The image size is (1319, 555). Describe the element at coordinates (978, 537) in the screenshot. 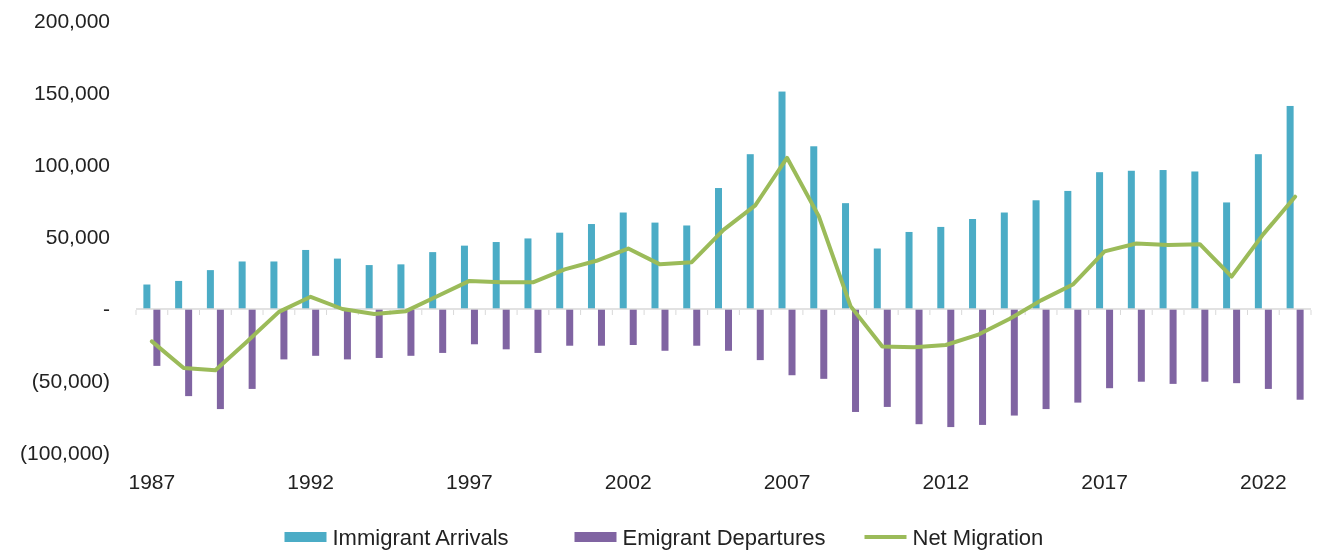

I see `legend-label: Net Migration` at that location.